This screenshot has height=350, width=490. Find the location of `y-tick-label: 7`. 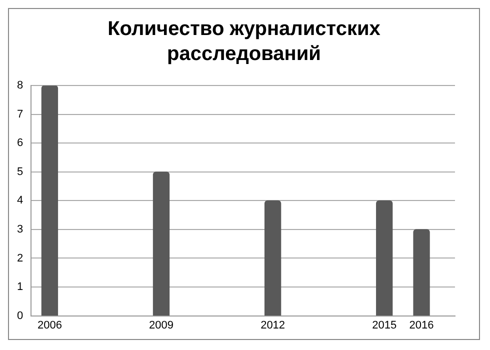

y-tick-label: 7 is located at coordinates (20, 114).